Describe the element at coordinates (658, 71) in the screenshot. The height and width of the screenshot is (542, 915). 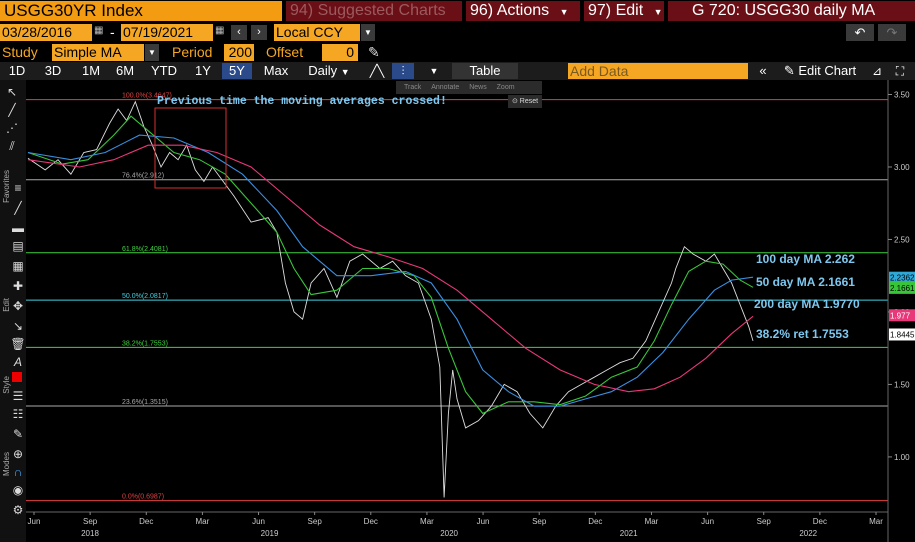
I see `add-data-input: Add Data` at that location.